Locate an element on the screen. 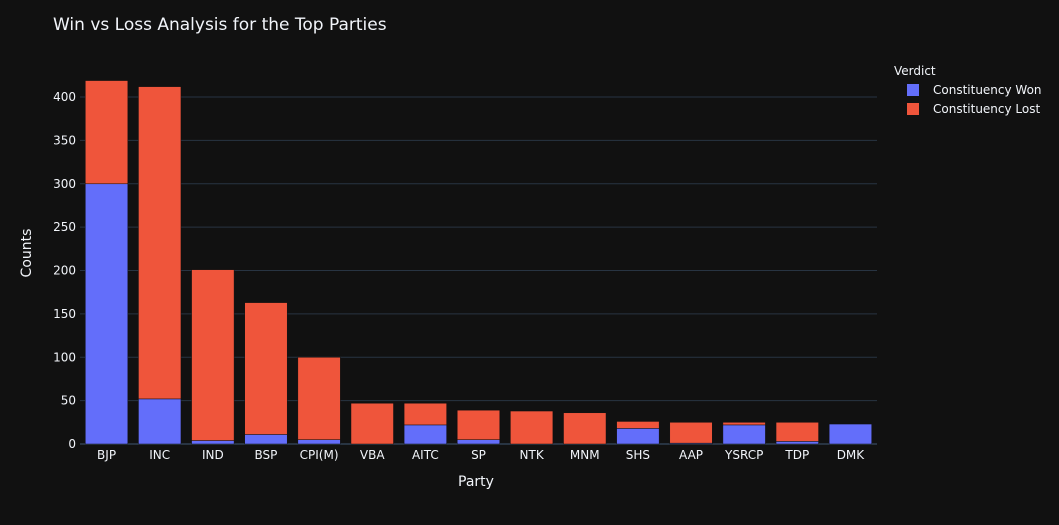 The height and width of the screenshot is (525, 1059). bar-constituency-lost-vba is located at coordinates (372, 423).